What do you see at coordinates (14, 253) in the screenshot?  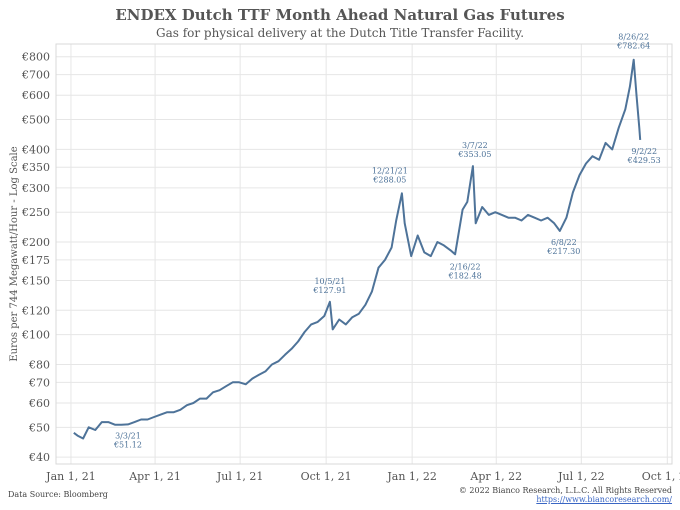 I see `y-axis-label: Euros per 744 Megawatt/Hour - Log Scale` at bounding box center [14, 253].